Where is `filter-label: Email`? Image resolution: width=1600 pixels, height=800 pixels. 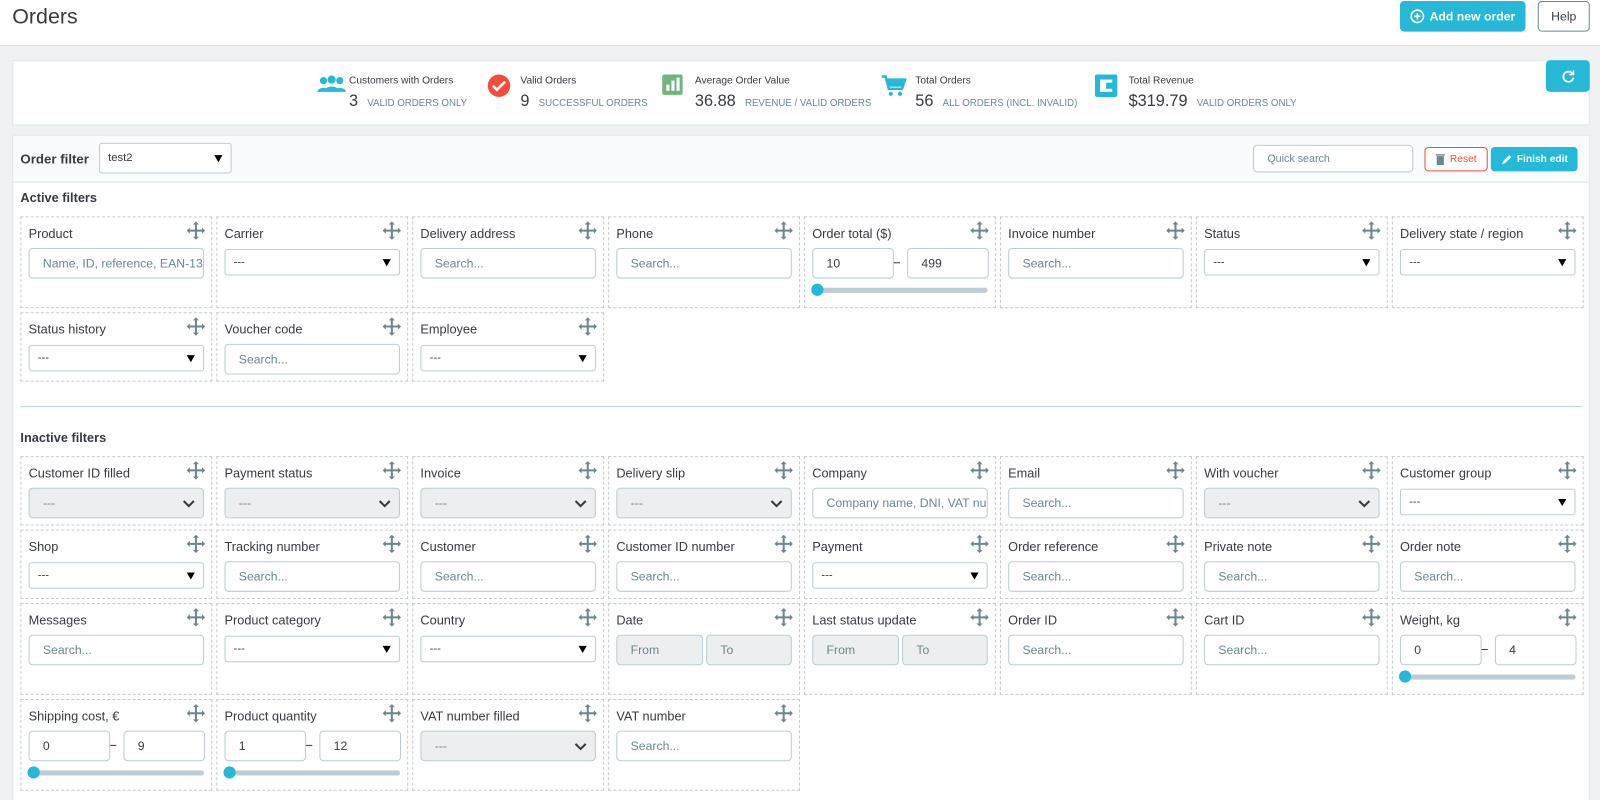
filter-label: Email is located at coordinates (1024, 473).